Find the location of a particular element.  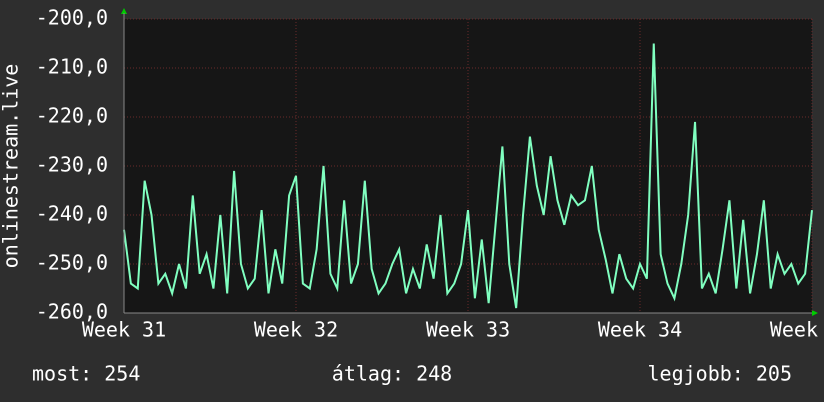

y-tick-label: -210,0 is located at coordinates (72, 67).